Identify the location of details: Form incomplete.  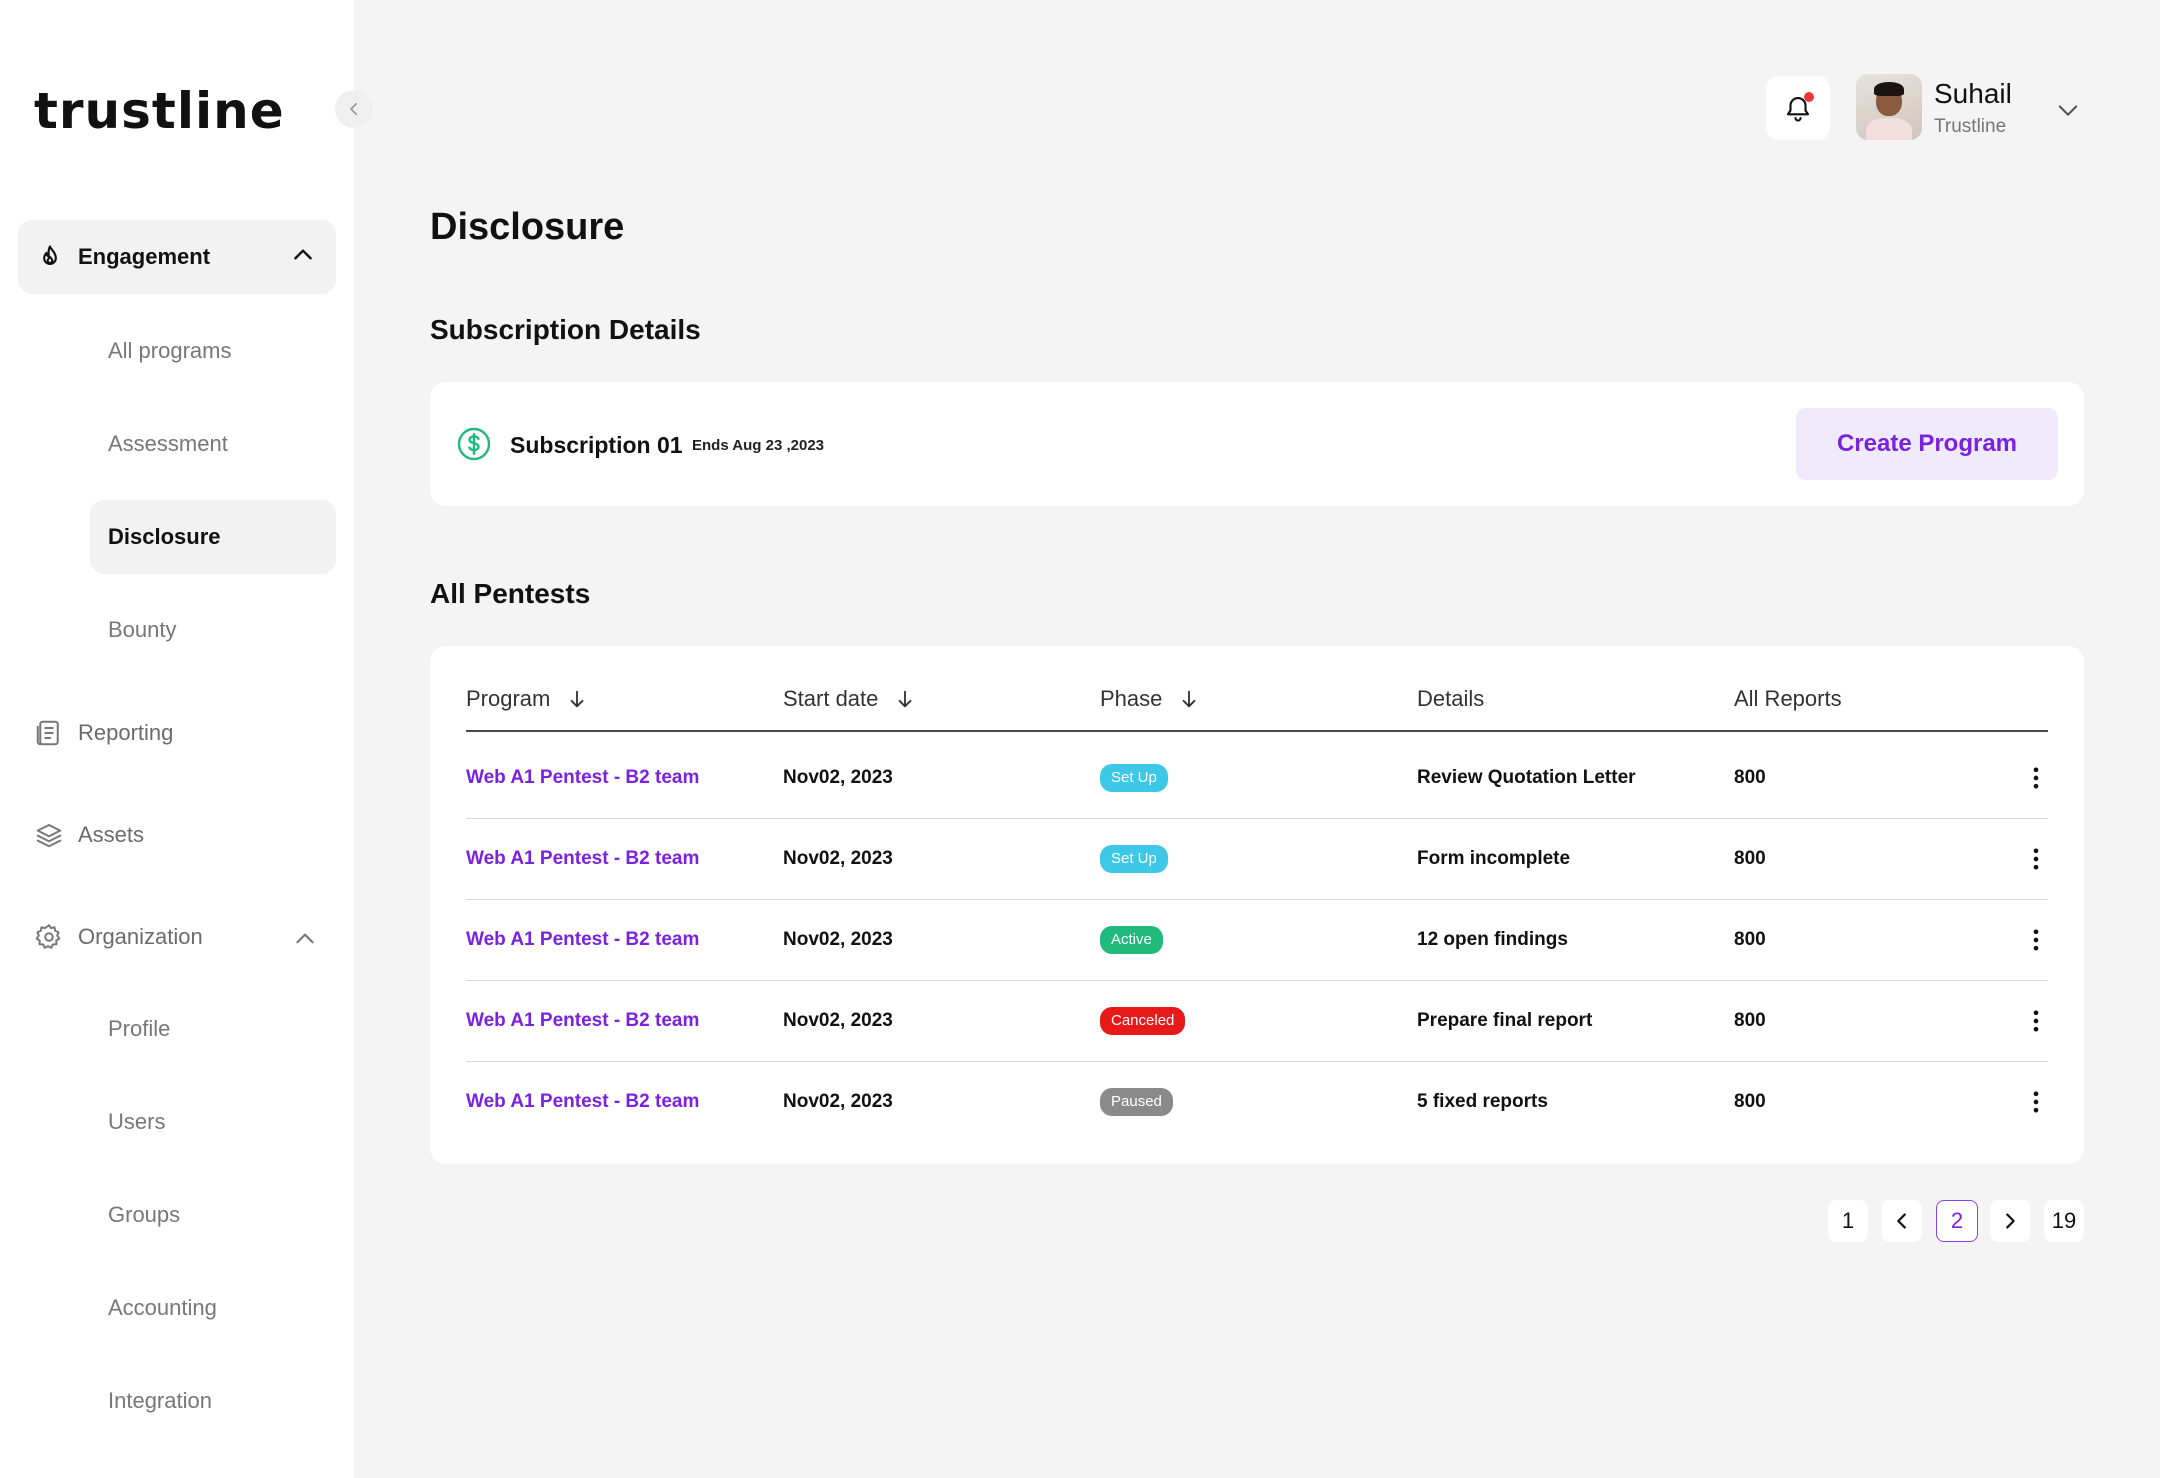
(1494, 858).